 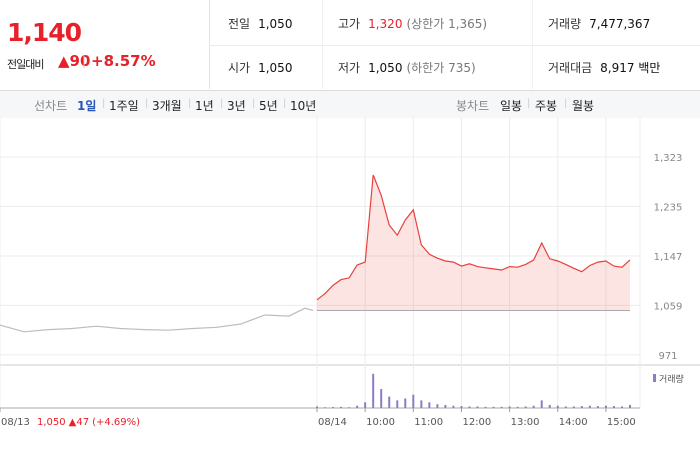 I want to click on x-tick-label: 13:00, so click(x=525, y=422).